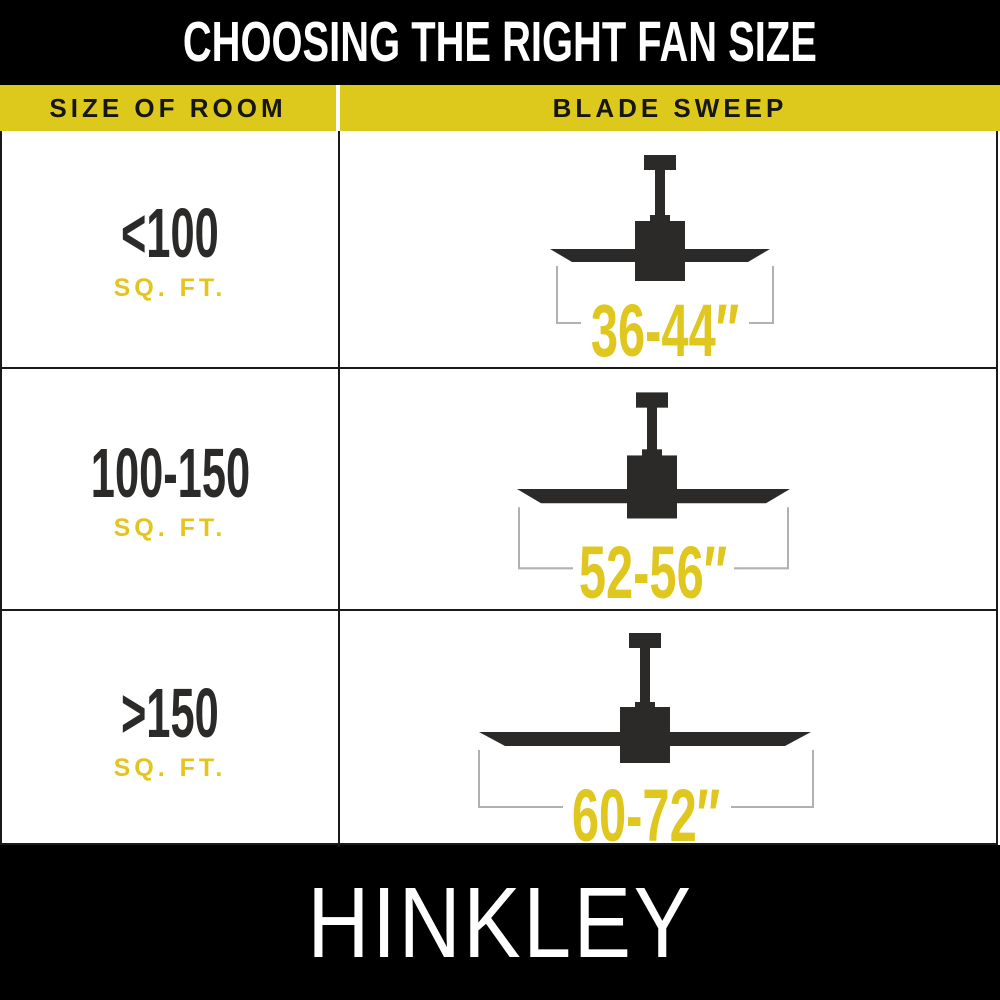  I want to click on room-size-cell: >150 SQ. FT., so click(171, 729).